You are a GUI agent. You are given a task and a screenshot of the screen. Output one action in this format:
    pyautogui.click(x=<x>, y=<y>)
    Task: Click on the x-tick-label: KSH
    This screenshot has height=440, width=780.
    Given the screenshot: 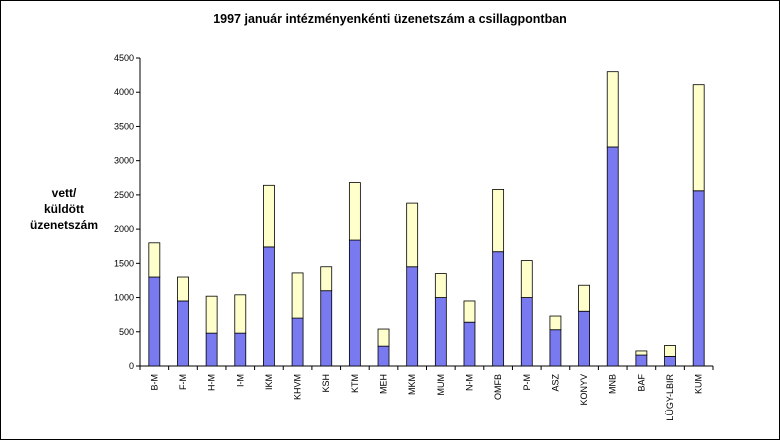 What is the action you would take?
    pyautogui.click(x=326, y=383)
    